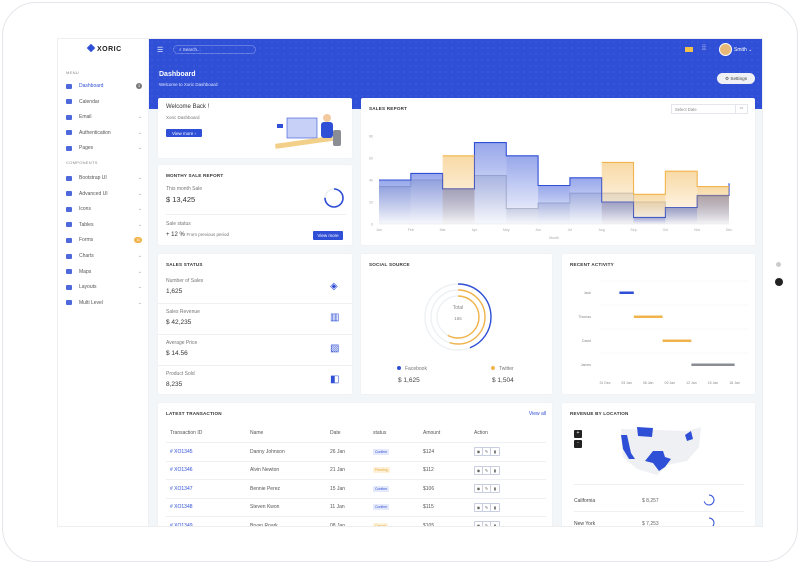  Describe the element at coordinates (578, 444) in the screenshot. I see `map-zoom-out-button: -` at that location.